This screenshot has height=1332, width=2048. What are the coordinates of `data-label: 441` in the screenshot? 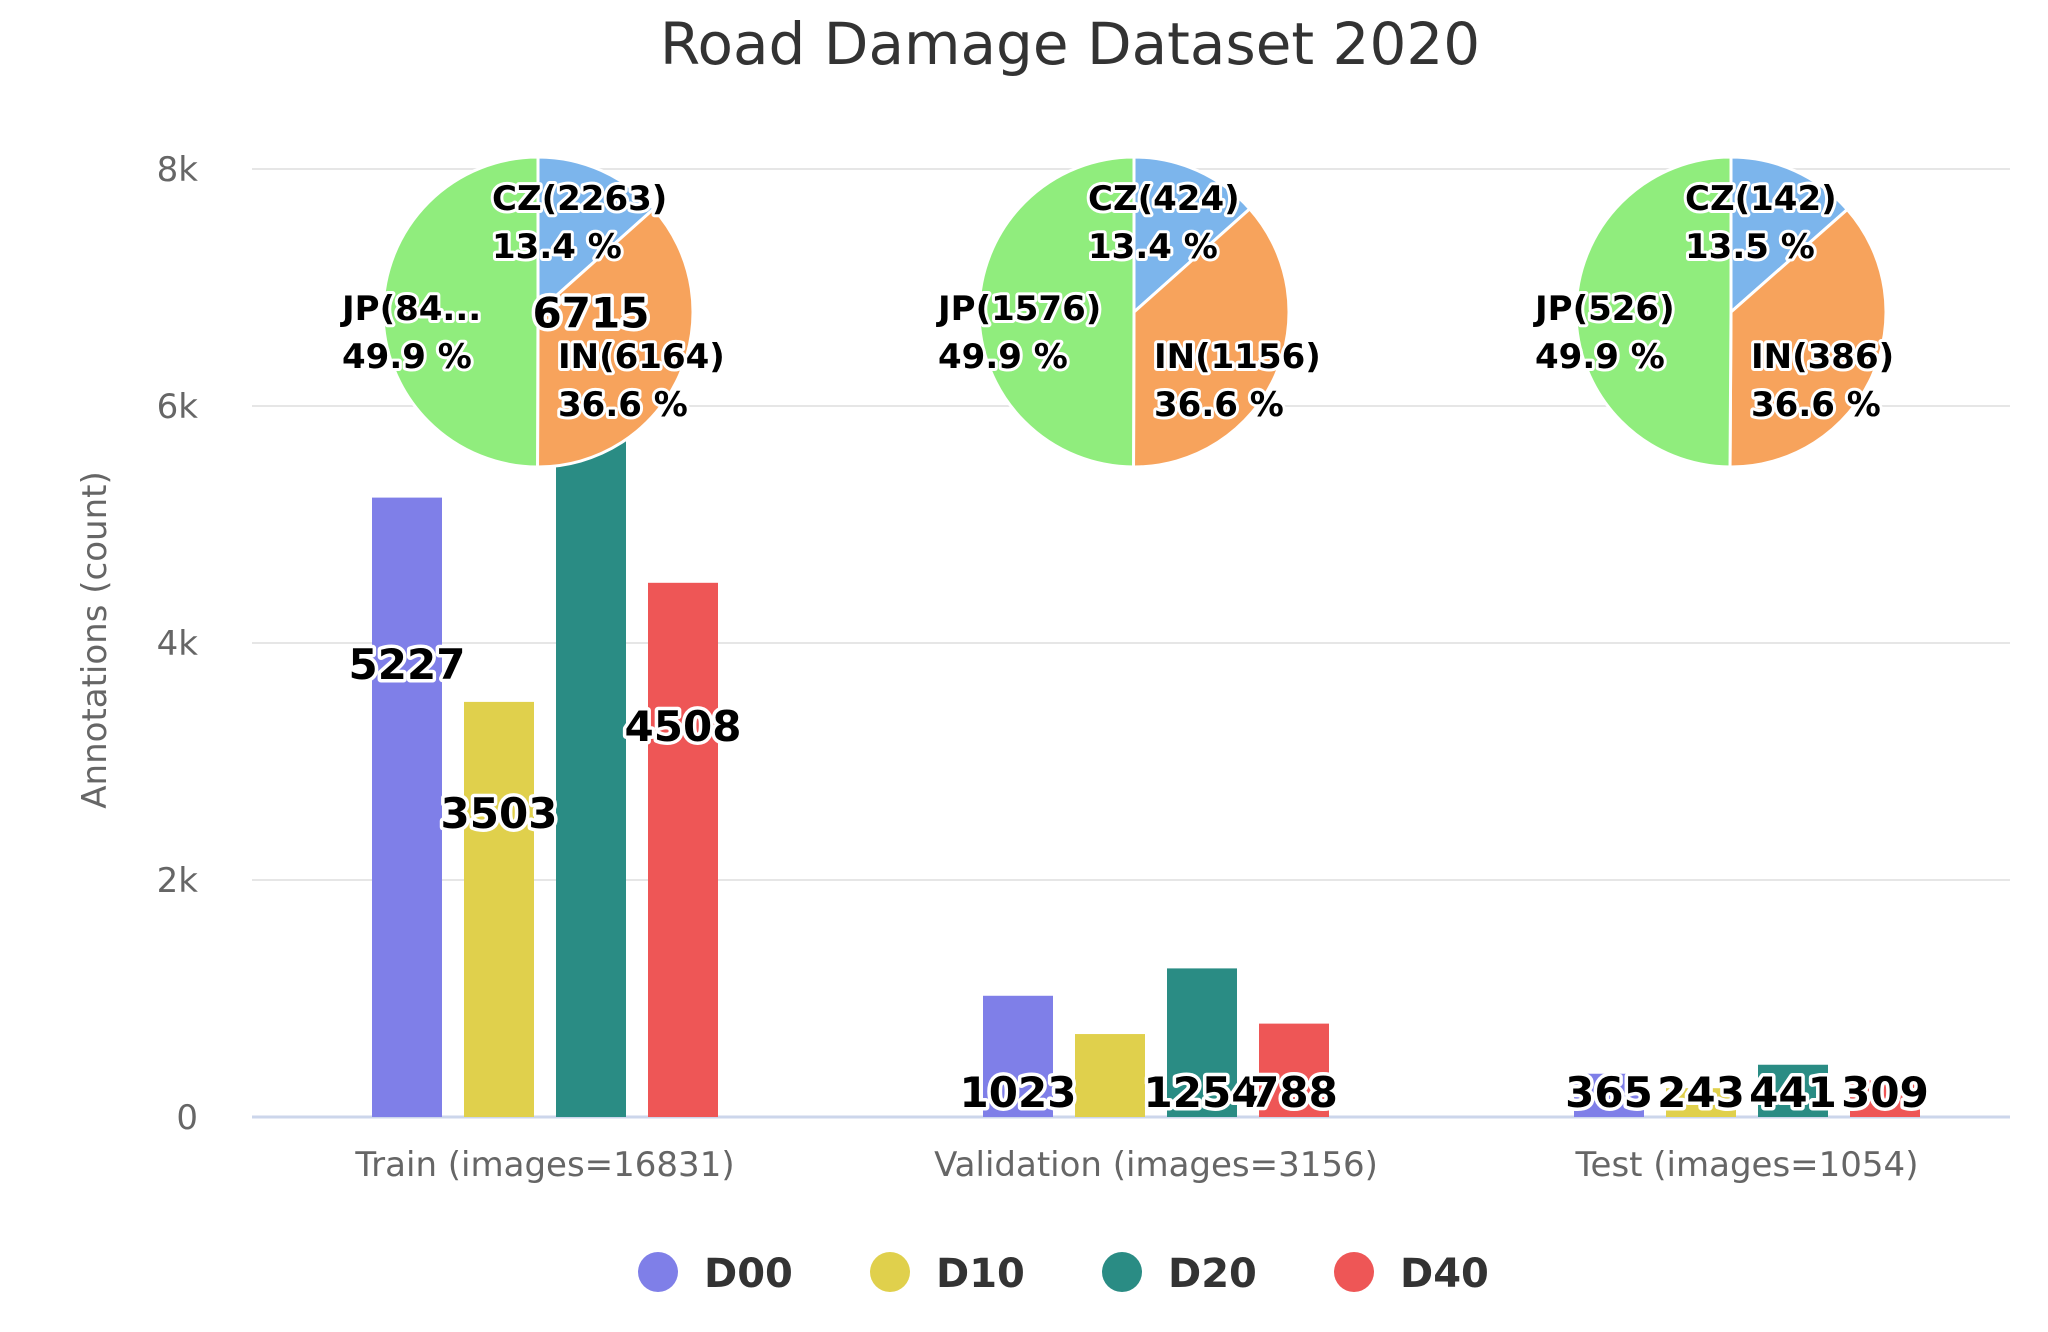 It's located at (1793, 1092).